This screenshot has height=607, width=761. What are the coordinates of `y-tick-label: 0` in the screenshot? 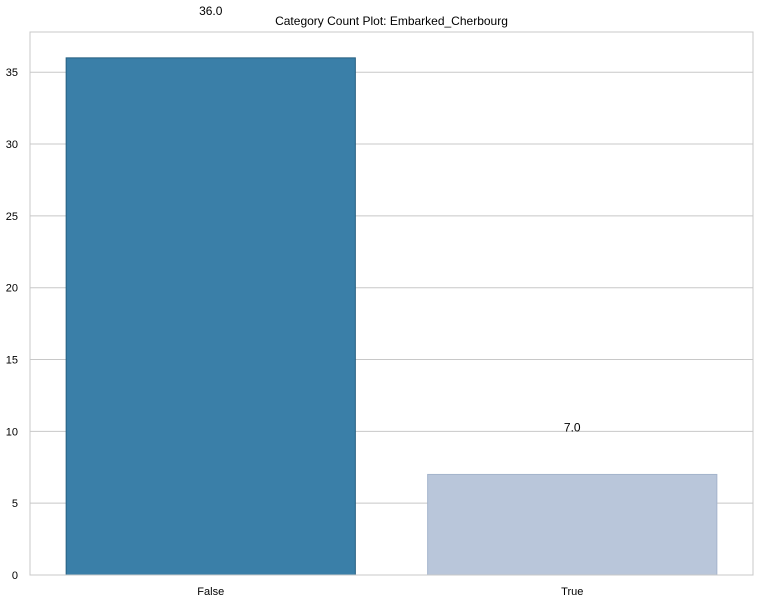 It's located at (15, 576).